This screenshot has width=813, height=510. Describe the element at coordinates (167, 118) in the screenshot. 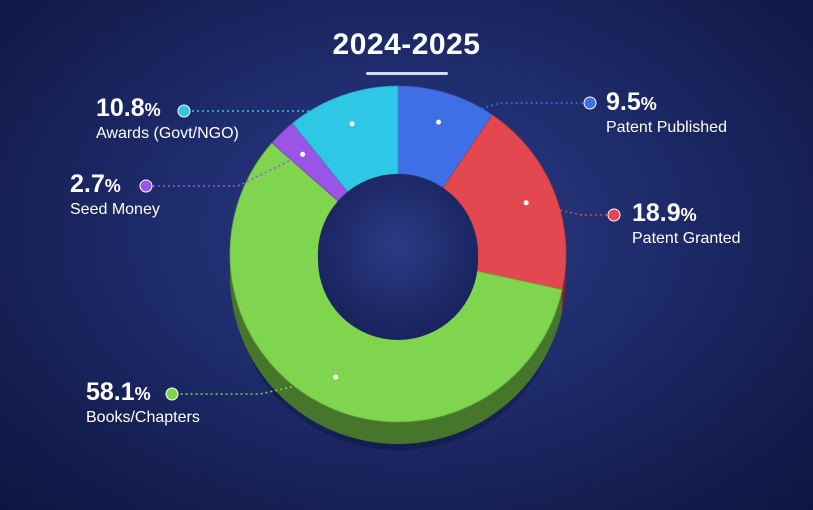

I see `callout-awards: 10.8% Awards (Govt/NGO)` at that location.